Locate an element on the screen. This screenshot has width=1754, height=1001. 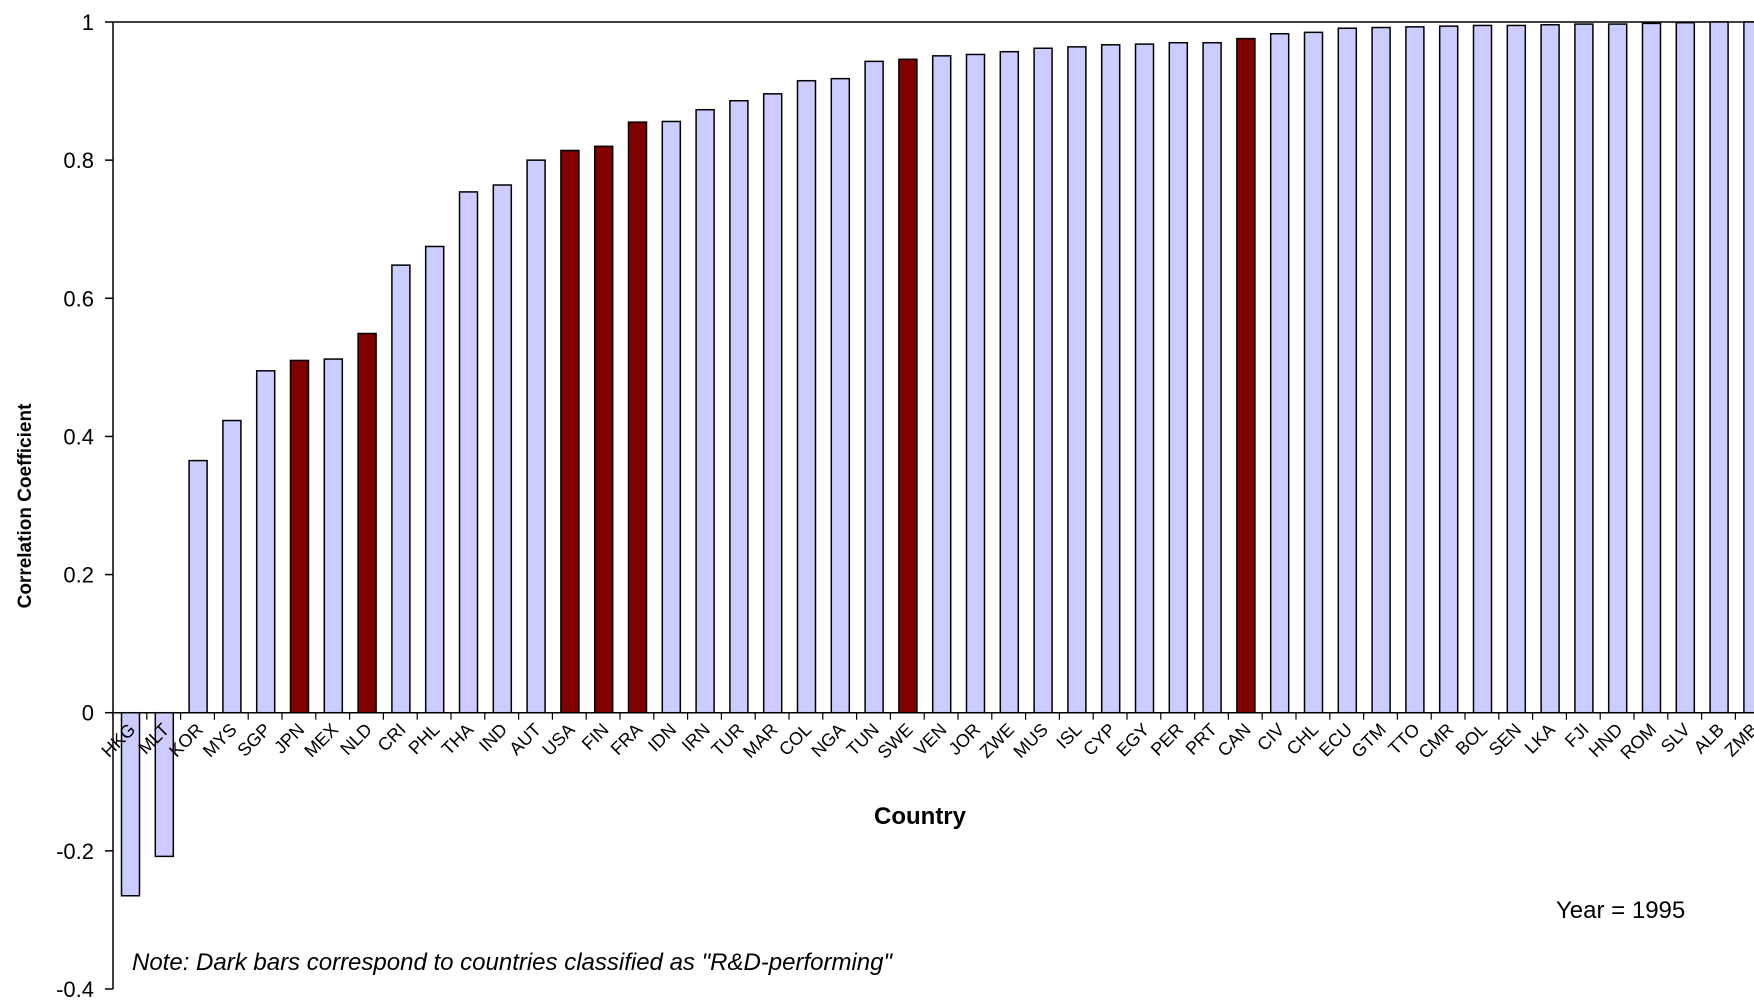
bar-tun is located at coordinates (874, 387).